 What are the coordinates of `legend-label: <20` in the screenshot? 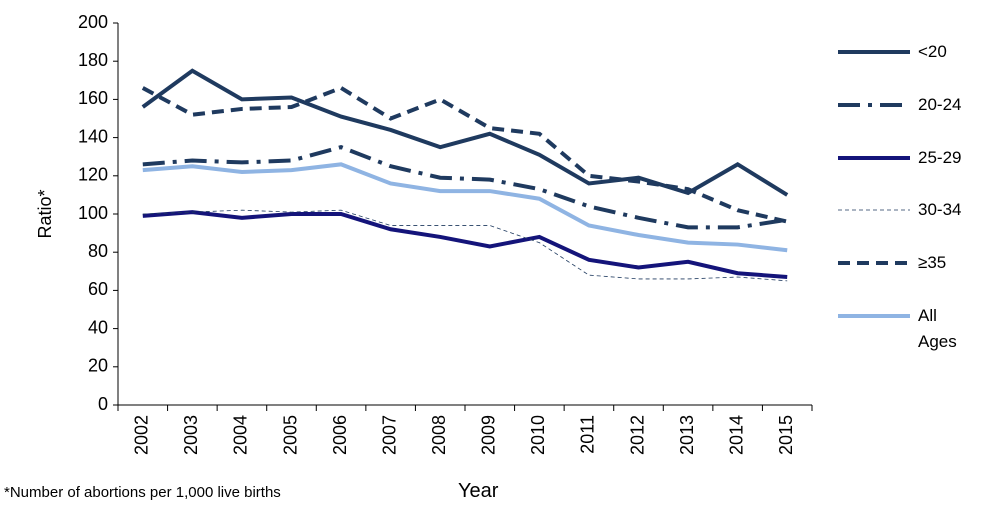 It's located at (932, 51).